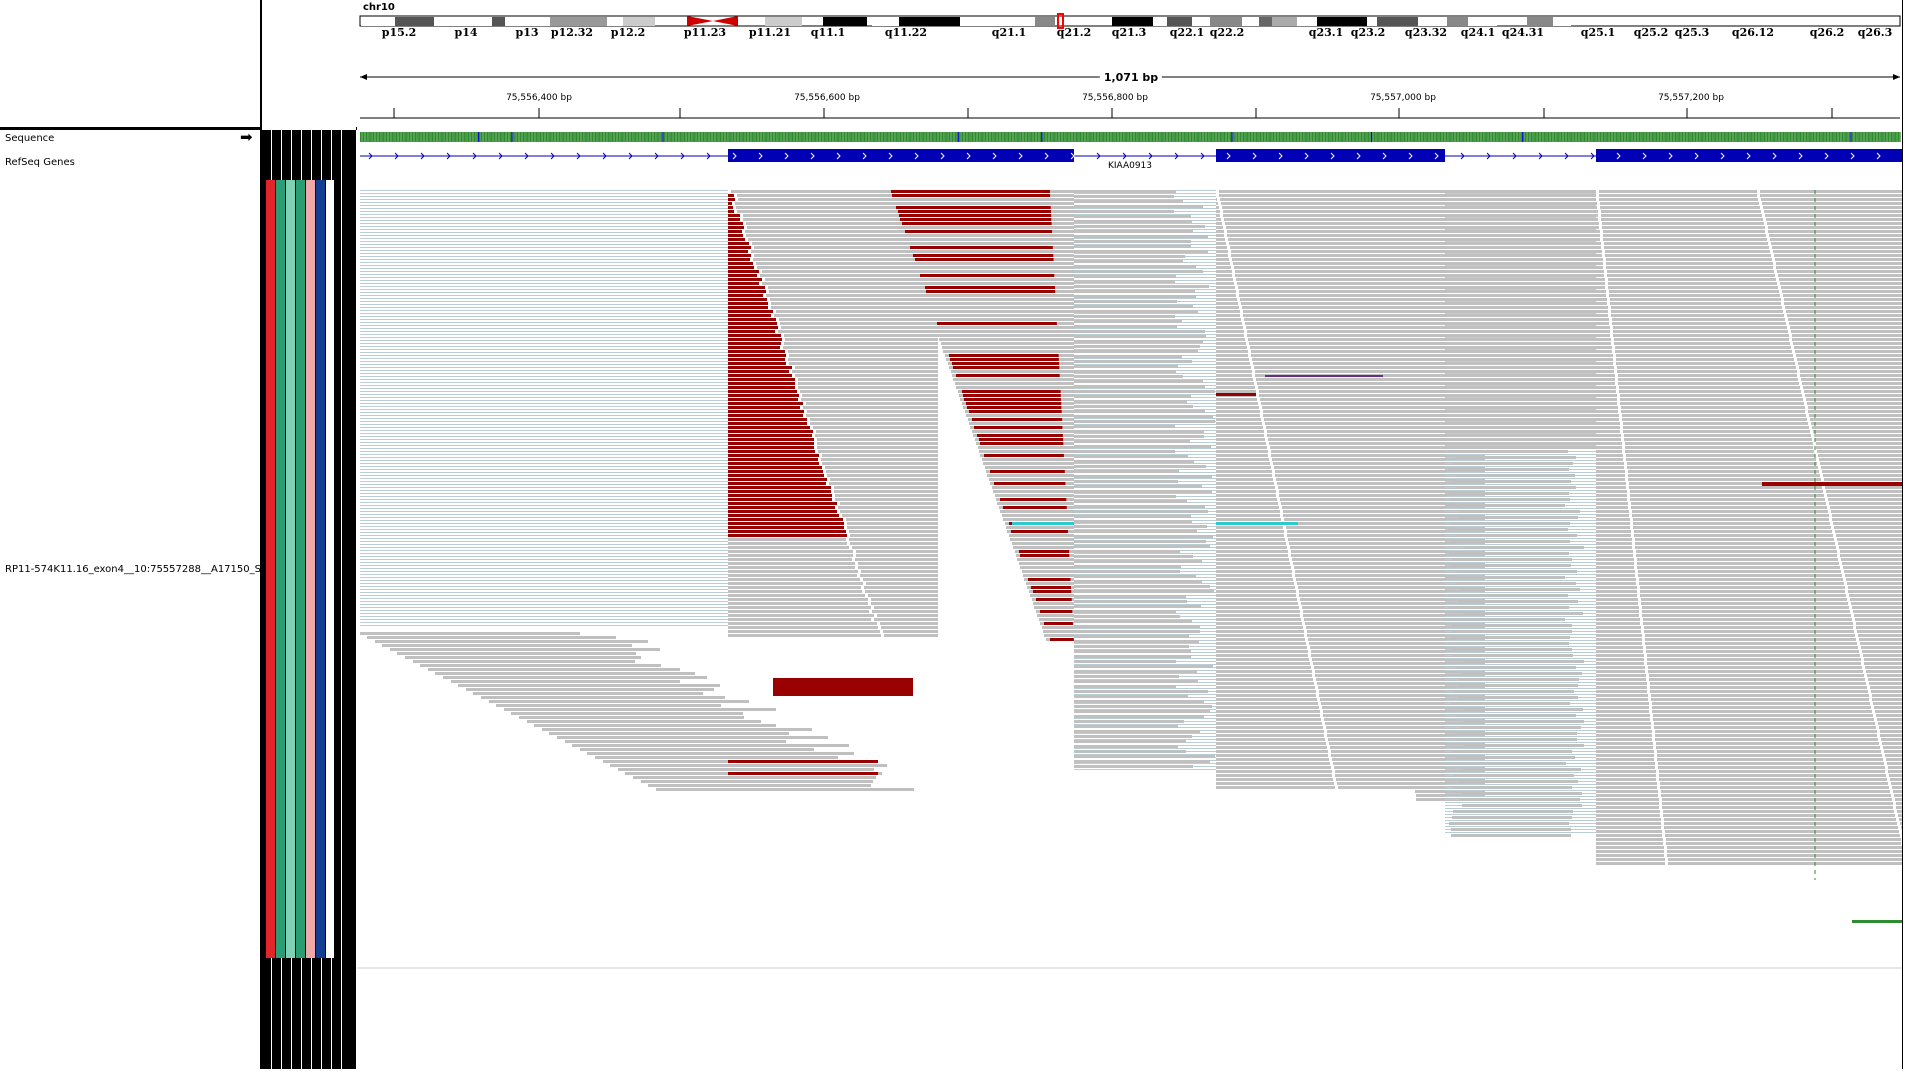 The height and width of the screenshot is (1073, 1920). I want to click on panel-divider, so click(261, 534).